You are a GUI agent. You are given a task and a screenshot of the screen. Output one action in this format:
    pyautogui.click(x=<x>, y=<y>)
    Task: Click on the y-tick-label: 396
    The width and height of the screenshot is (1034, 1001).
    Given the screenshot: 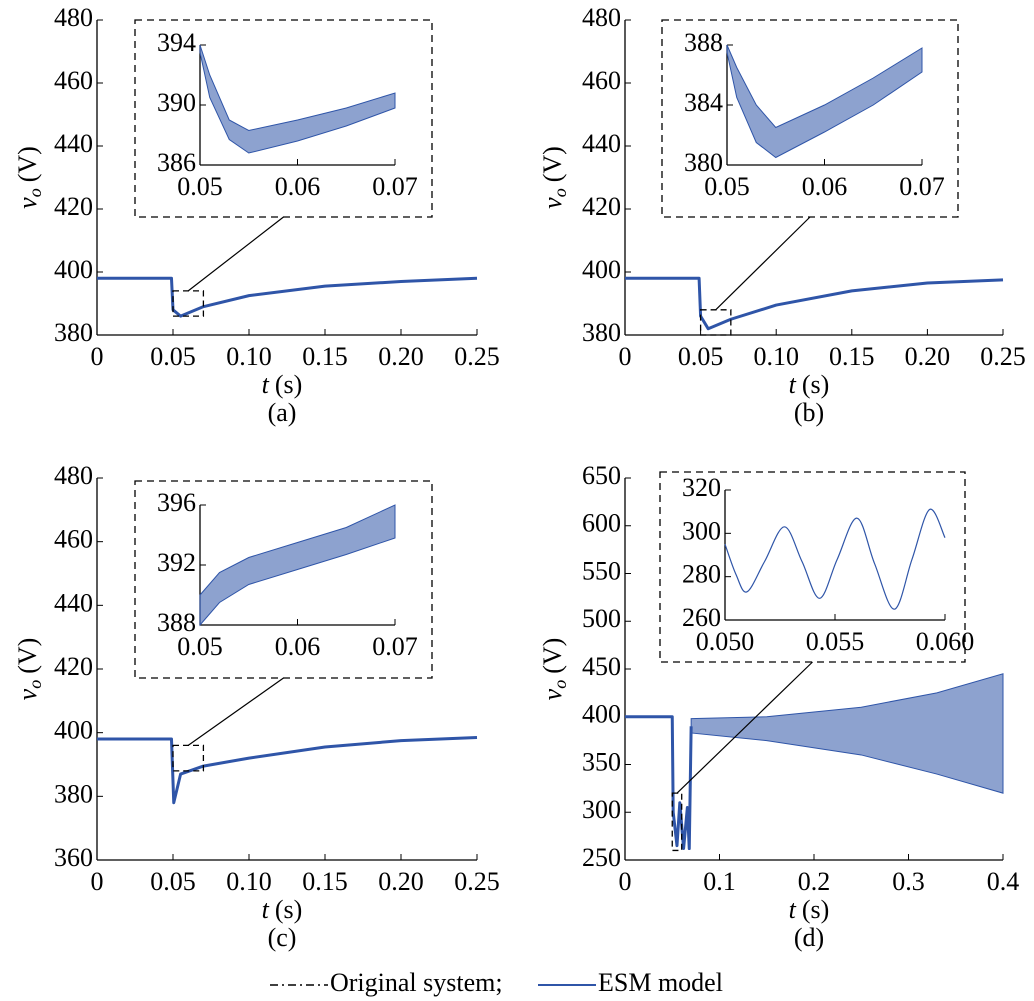 What is the action you would take?
    pyautogui.click(x=176, y=502)
    